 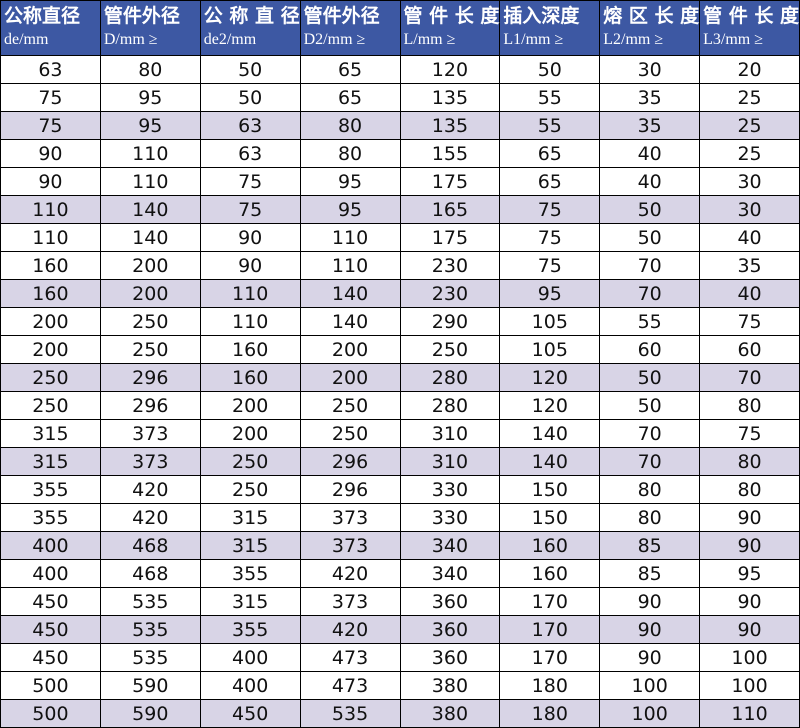 What do you see at coordinates (550, 517) in the screenshot?
I see `cell: 150` at bounding box center [550, 517].